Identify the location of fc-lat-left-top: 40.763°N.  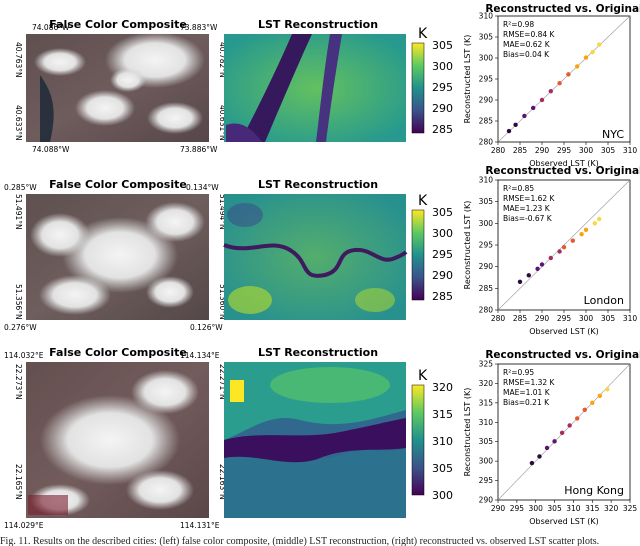
(18, 60).